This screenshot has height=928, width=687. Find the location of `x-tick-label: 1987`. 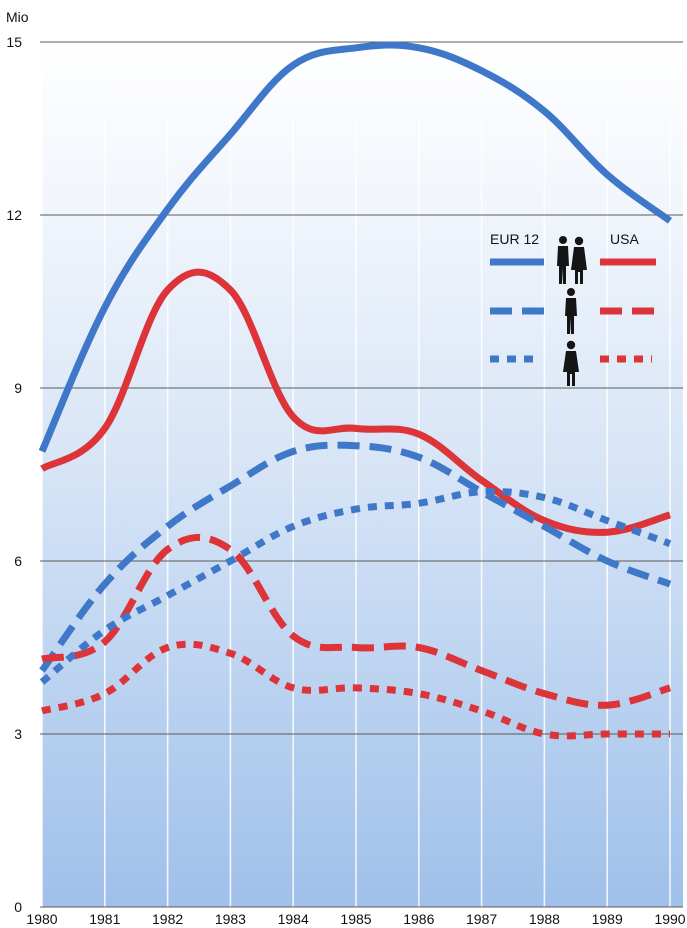

x-tick-label: 1987 is located at coordinates (481, 919).